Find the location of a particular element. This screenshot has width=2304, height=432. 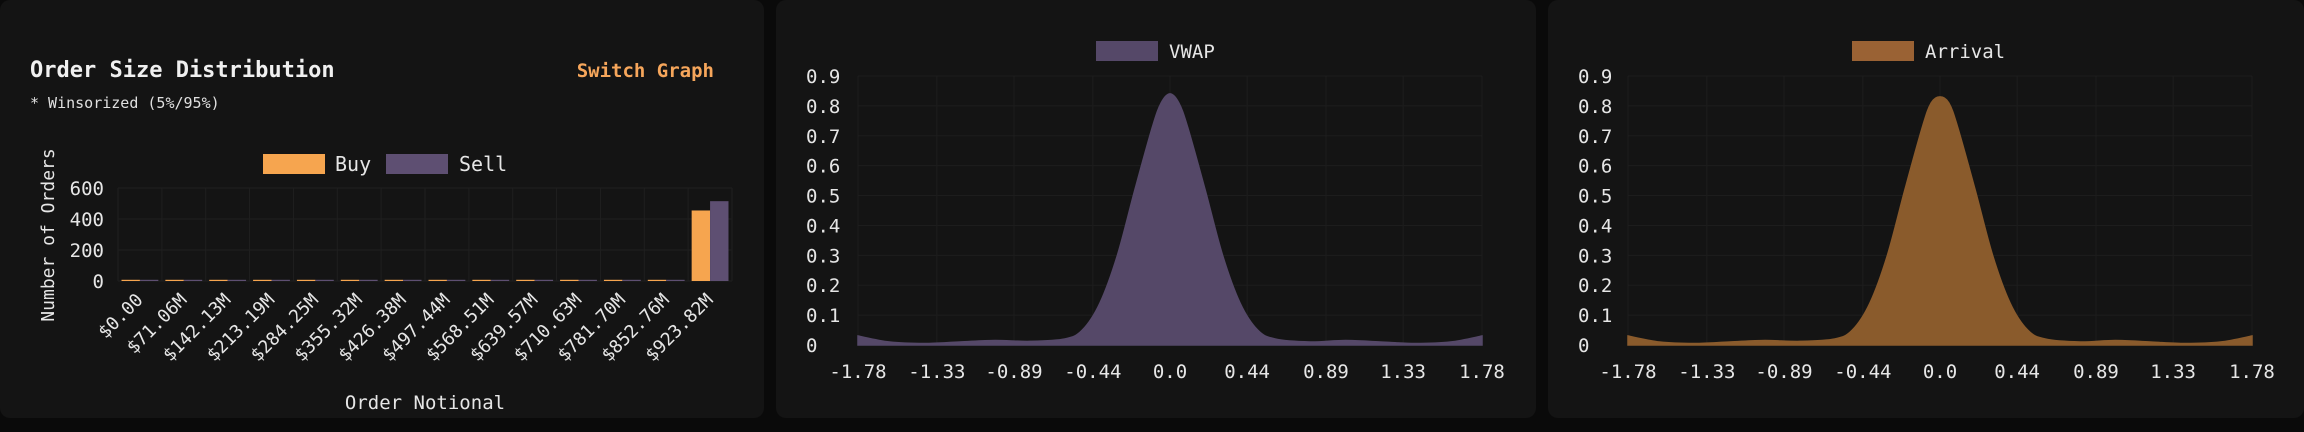

y-tick-label: 600 is located at coordinates (87, 189).